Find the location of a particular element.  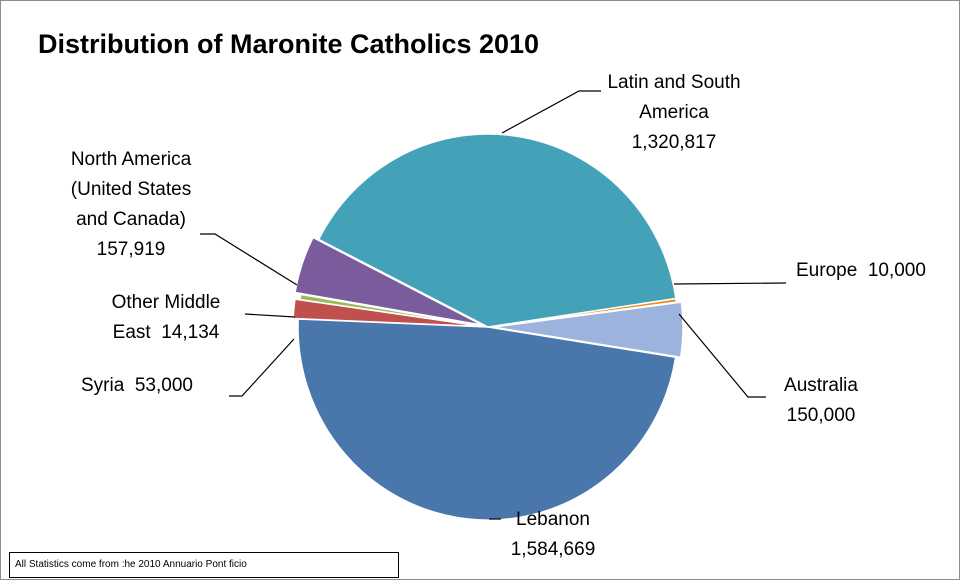

slice-label-5: Other Middle East 14,134 is located at coordinates (166, 317).